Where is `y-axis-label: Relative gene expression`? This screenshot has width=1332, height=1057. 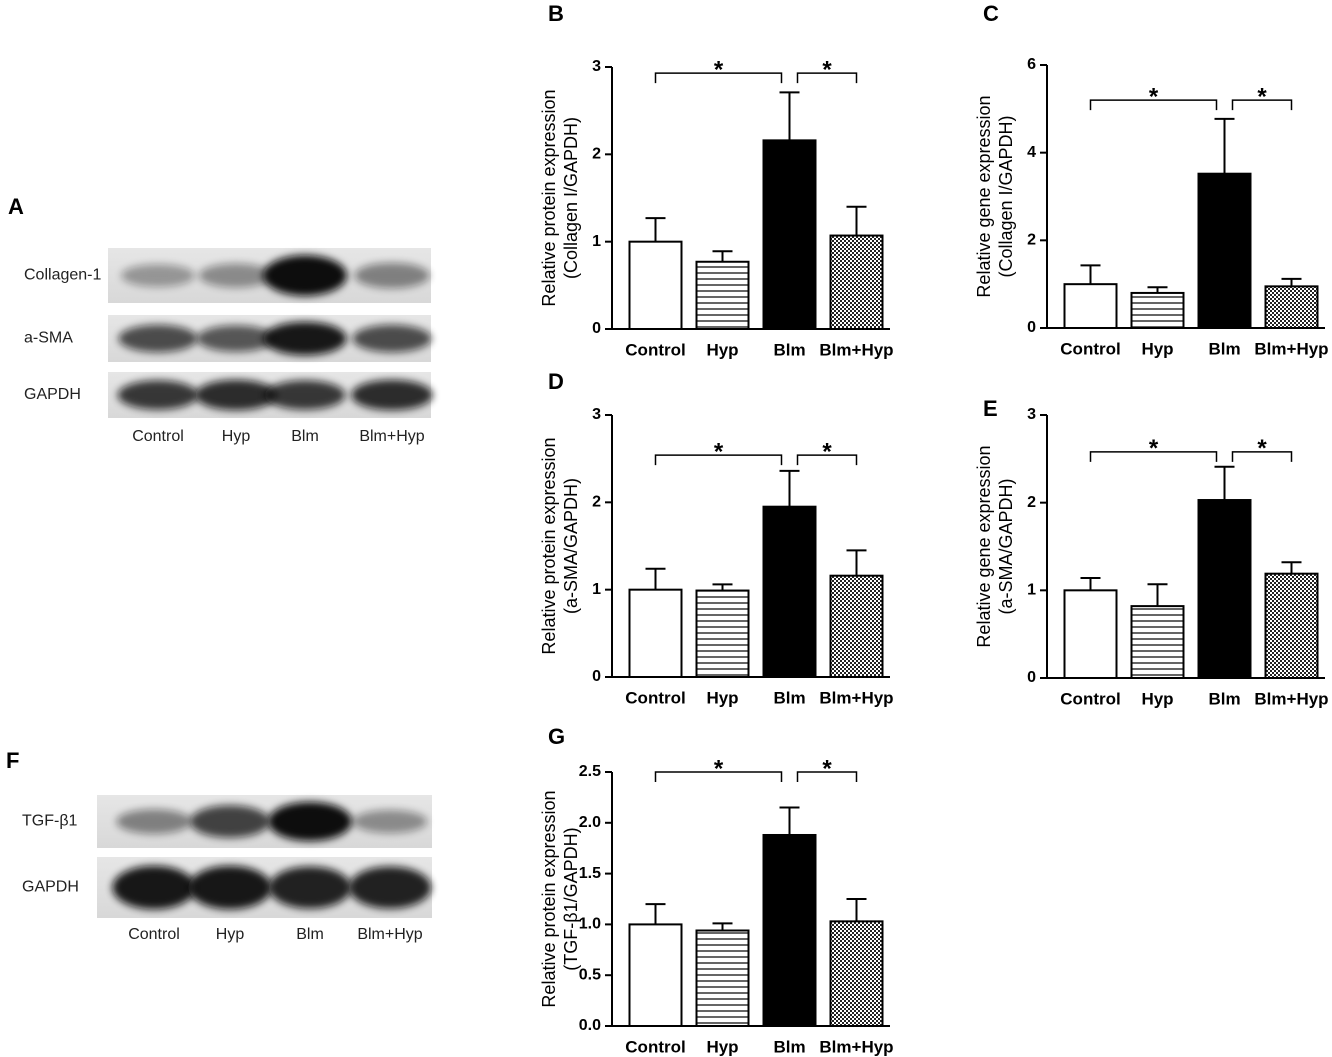
y-axis-label: Relative gene expression is located at coordinates (984, 546).